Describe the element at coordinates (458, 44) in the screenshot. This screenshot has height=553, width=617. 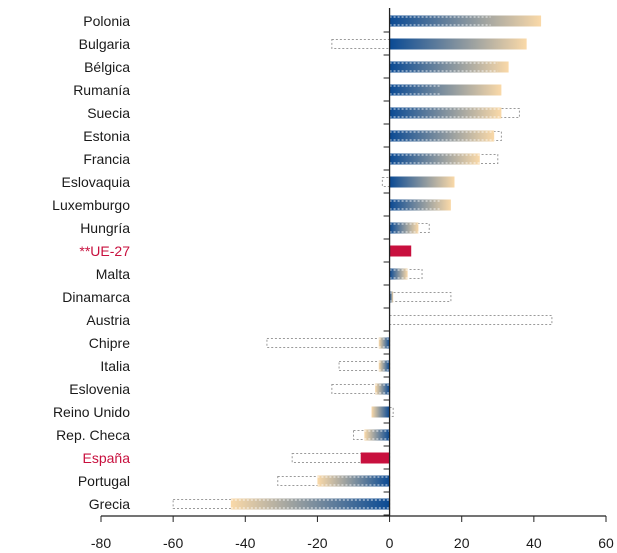
I see `bar-bulgaria` at that location.